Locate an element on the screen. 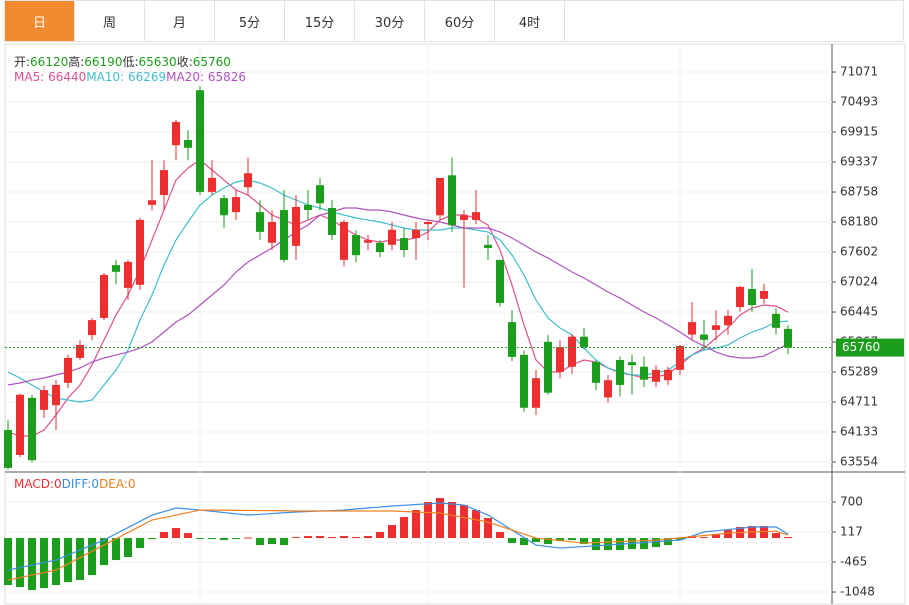 This screenshot has width=909, height=605. y-tick-label: 68180 is located at coordinates (859, 222).